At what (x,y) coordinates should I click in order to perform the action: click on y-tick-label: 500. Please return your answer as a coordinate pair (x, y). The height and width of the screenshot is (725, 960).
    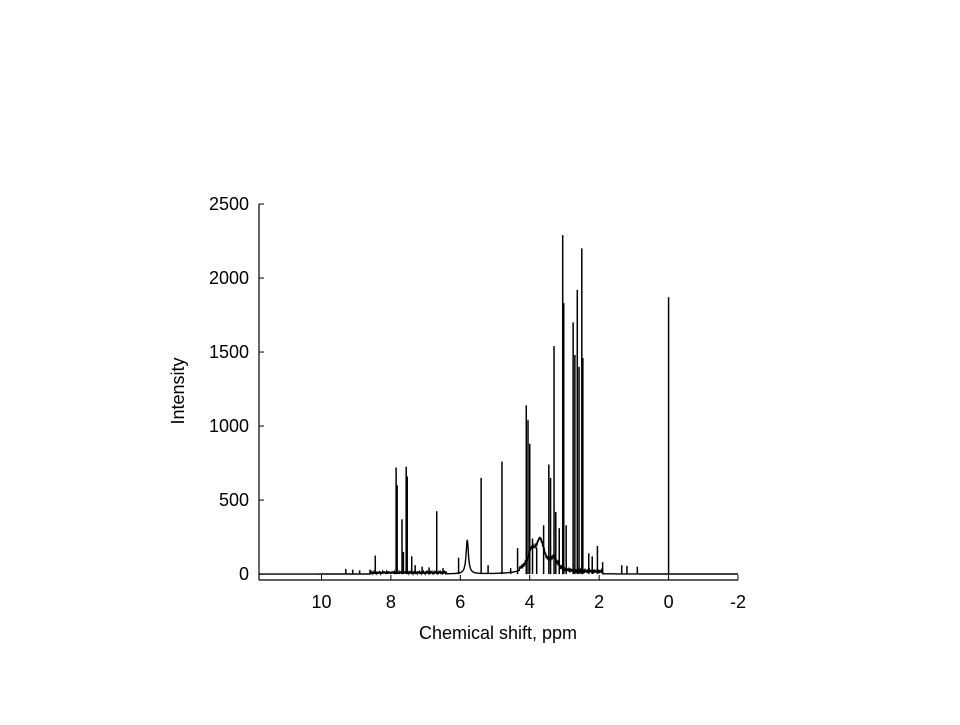
    Looking at the image, I should click on (234, 500).